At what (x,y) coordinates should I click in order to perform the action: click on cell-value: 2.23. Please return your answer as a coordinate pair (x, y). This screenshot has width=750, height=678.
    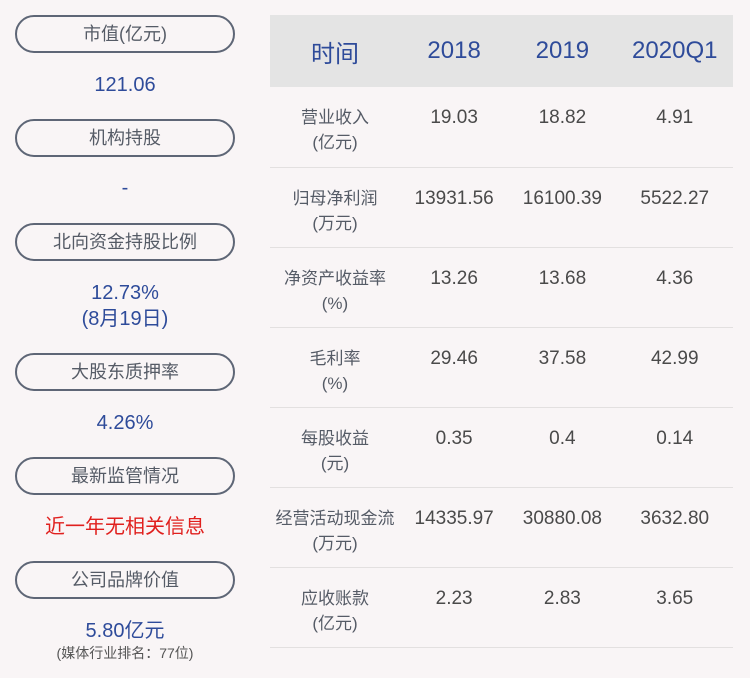
    Looking at the image, I should click on (454, 607).